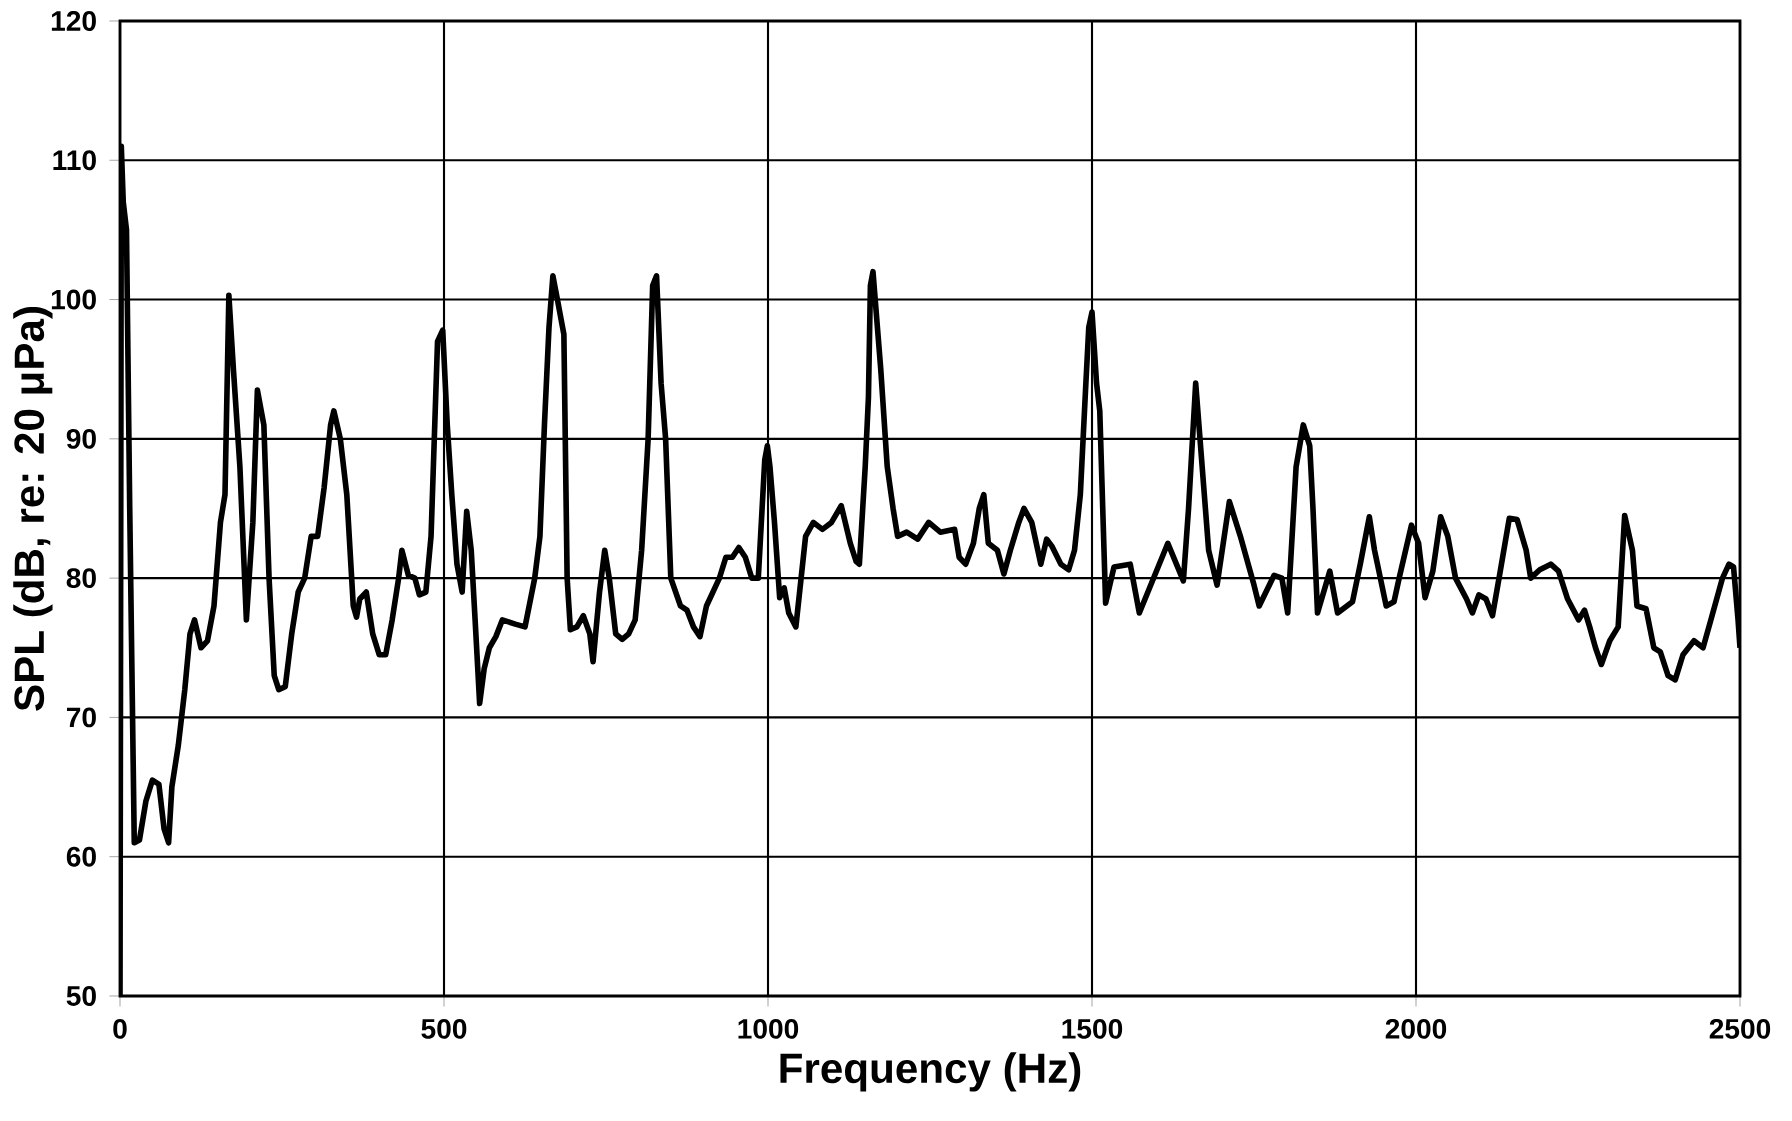 This screenshot has height=1121, width=1792. I want to click on y-tick-label: 60, so click(81, 856).